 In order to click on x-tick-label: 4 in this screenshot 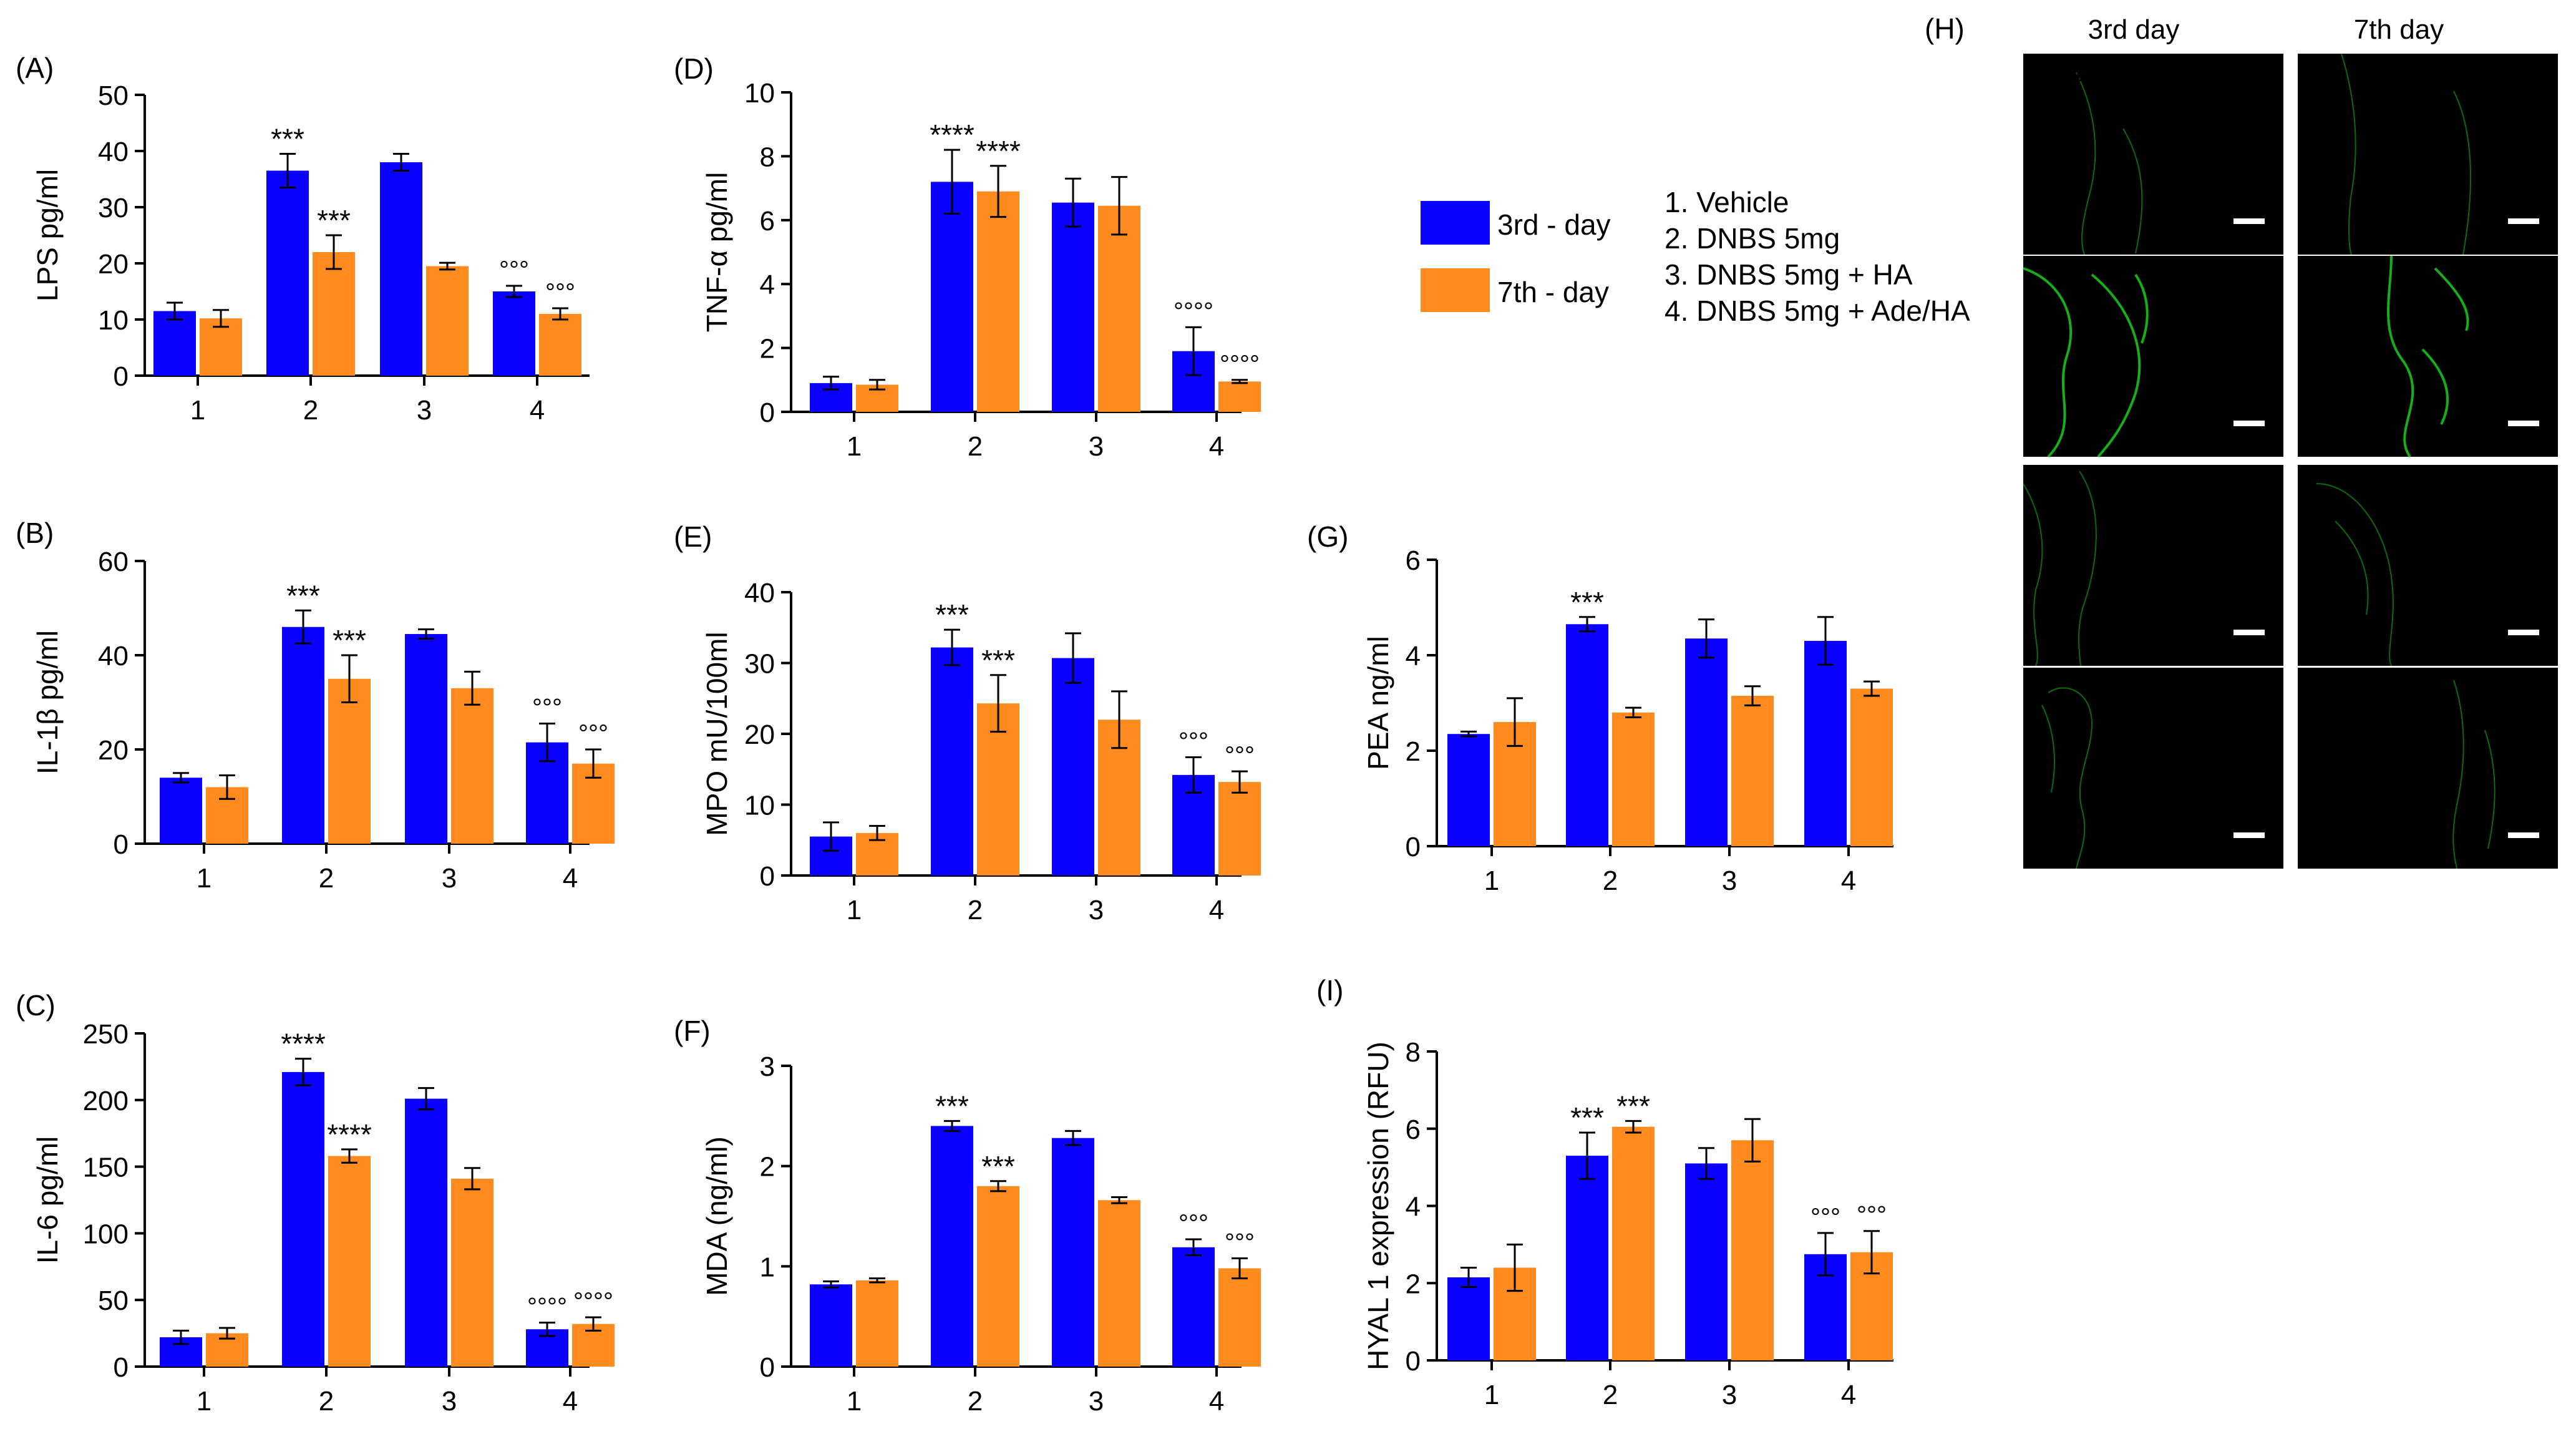, I will do `click(570, 878)`.